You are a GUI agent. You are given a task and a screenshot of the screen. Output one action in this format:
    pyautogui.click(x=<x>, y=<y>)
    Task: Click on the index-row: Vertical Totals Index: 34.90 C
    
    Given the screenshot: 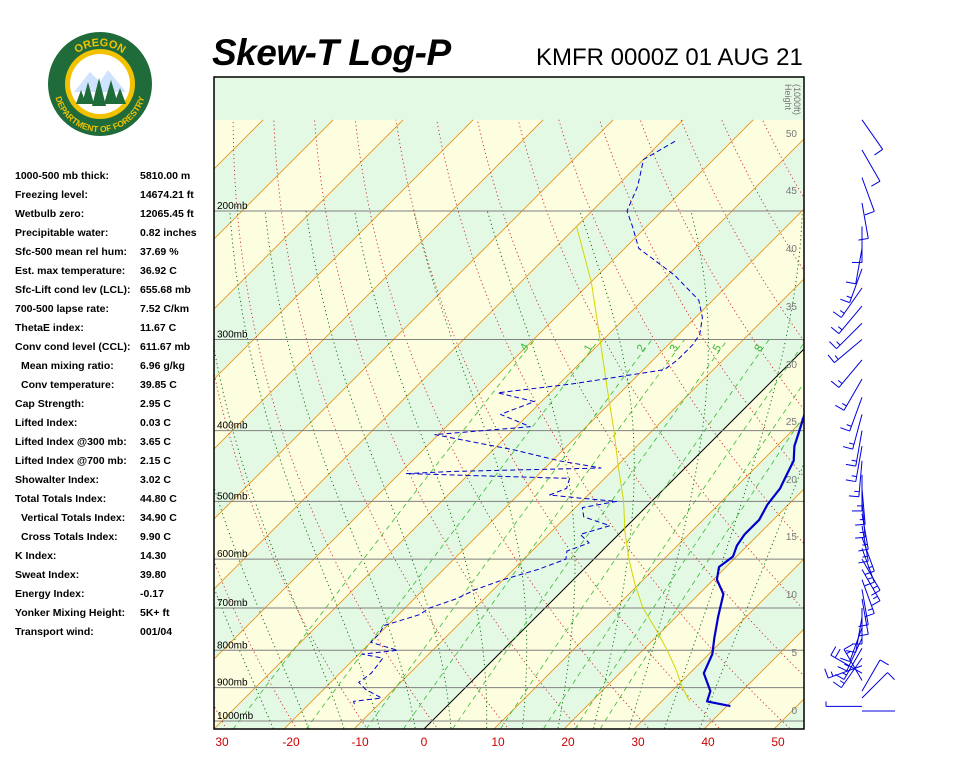 What is the action you would take?
    pyautogui.click(x=115, y=519)
    